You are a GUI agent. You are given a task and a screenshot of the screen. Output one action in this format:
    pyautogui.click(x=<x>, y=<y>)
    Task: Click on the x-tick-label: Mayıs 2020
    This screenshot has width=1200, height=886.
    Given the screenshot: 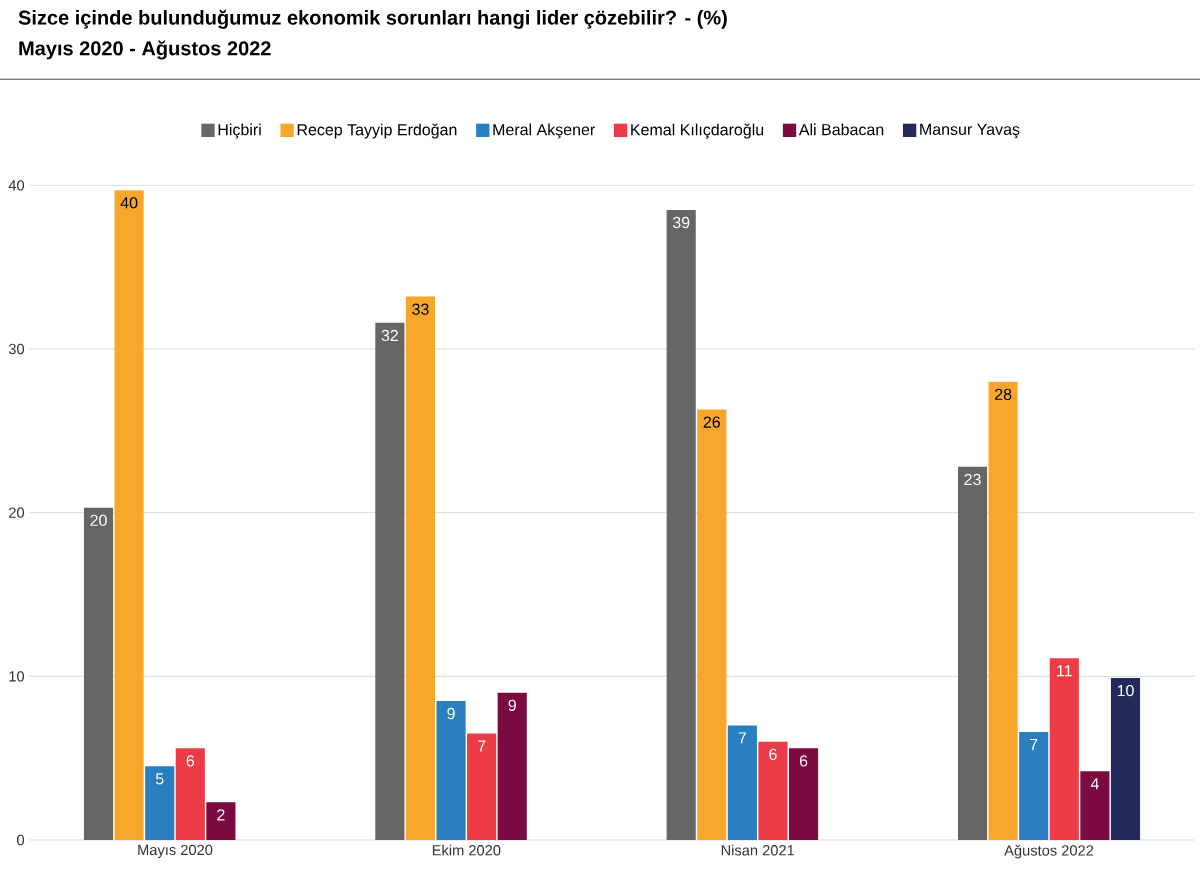 What is the action you would take?
    pyautogui.click(x=175, y=851)
    